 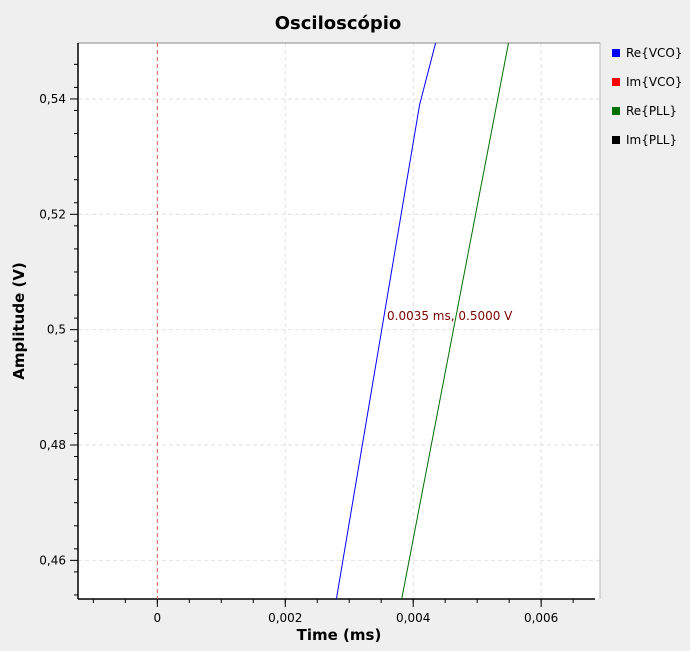 What do you see at coordinates (647, 89) in the screenshot?
I see `legend-item: Im{VCO}` at bounding box center [647, 89].